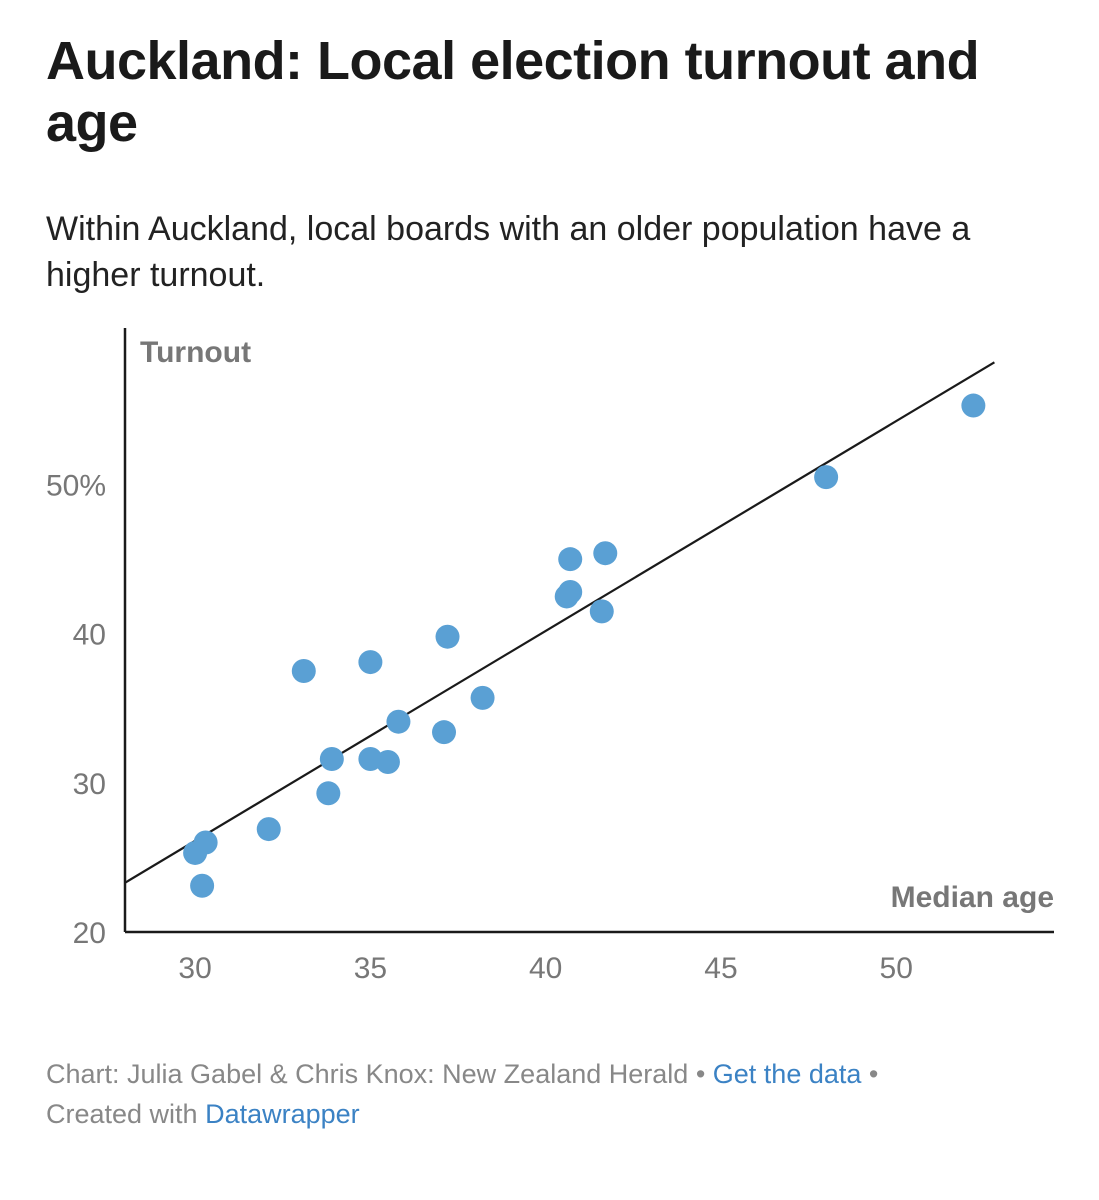  Describe the element at coordinates (787, 1074) in the screenshot. I see `get-data-link: Get the data` at that location.